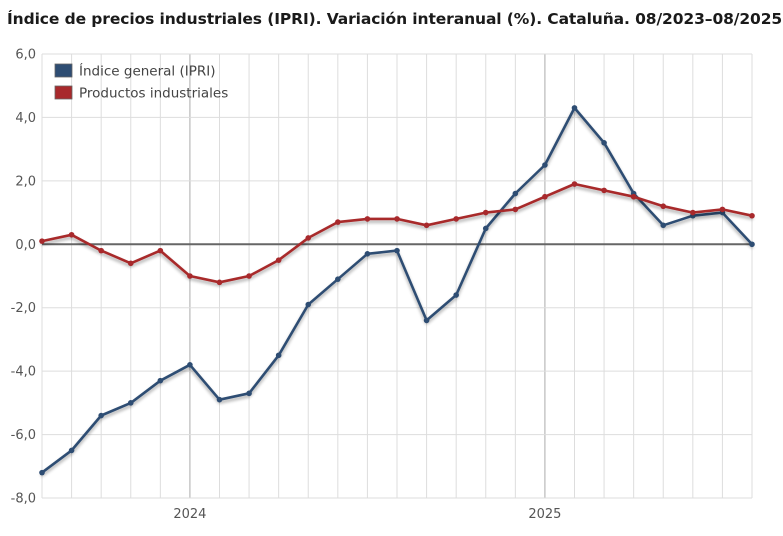 This screenshot has width=783, height=536. Describe the element at coordinates (23, 308) in the screenshot. I see `y-tick-label: -2,0` at that location.